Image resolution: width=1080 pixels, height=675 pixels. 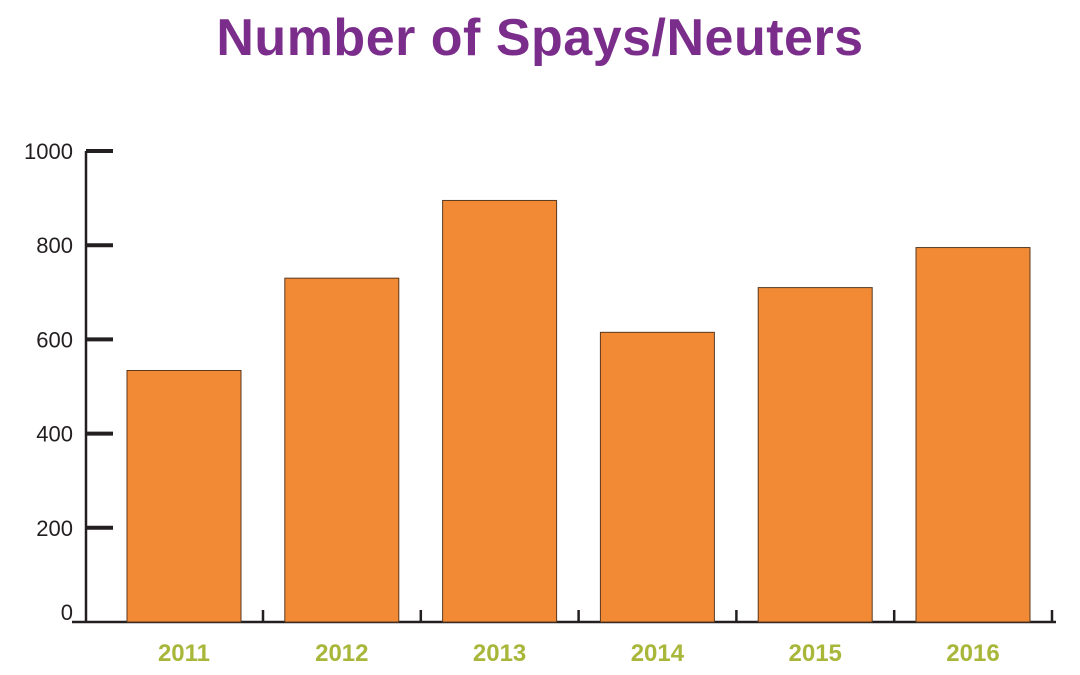 What do you see at coordinates (815, 653) in the screenshot?
I see `x-tick-label: 2015` at bounding box center [815, 653].